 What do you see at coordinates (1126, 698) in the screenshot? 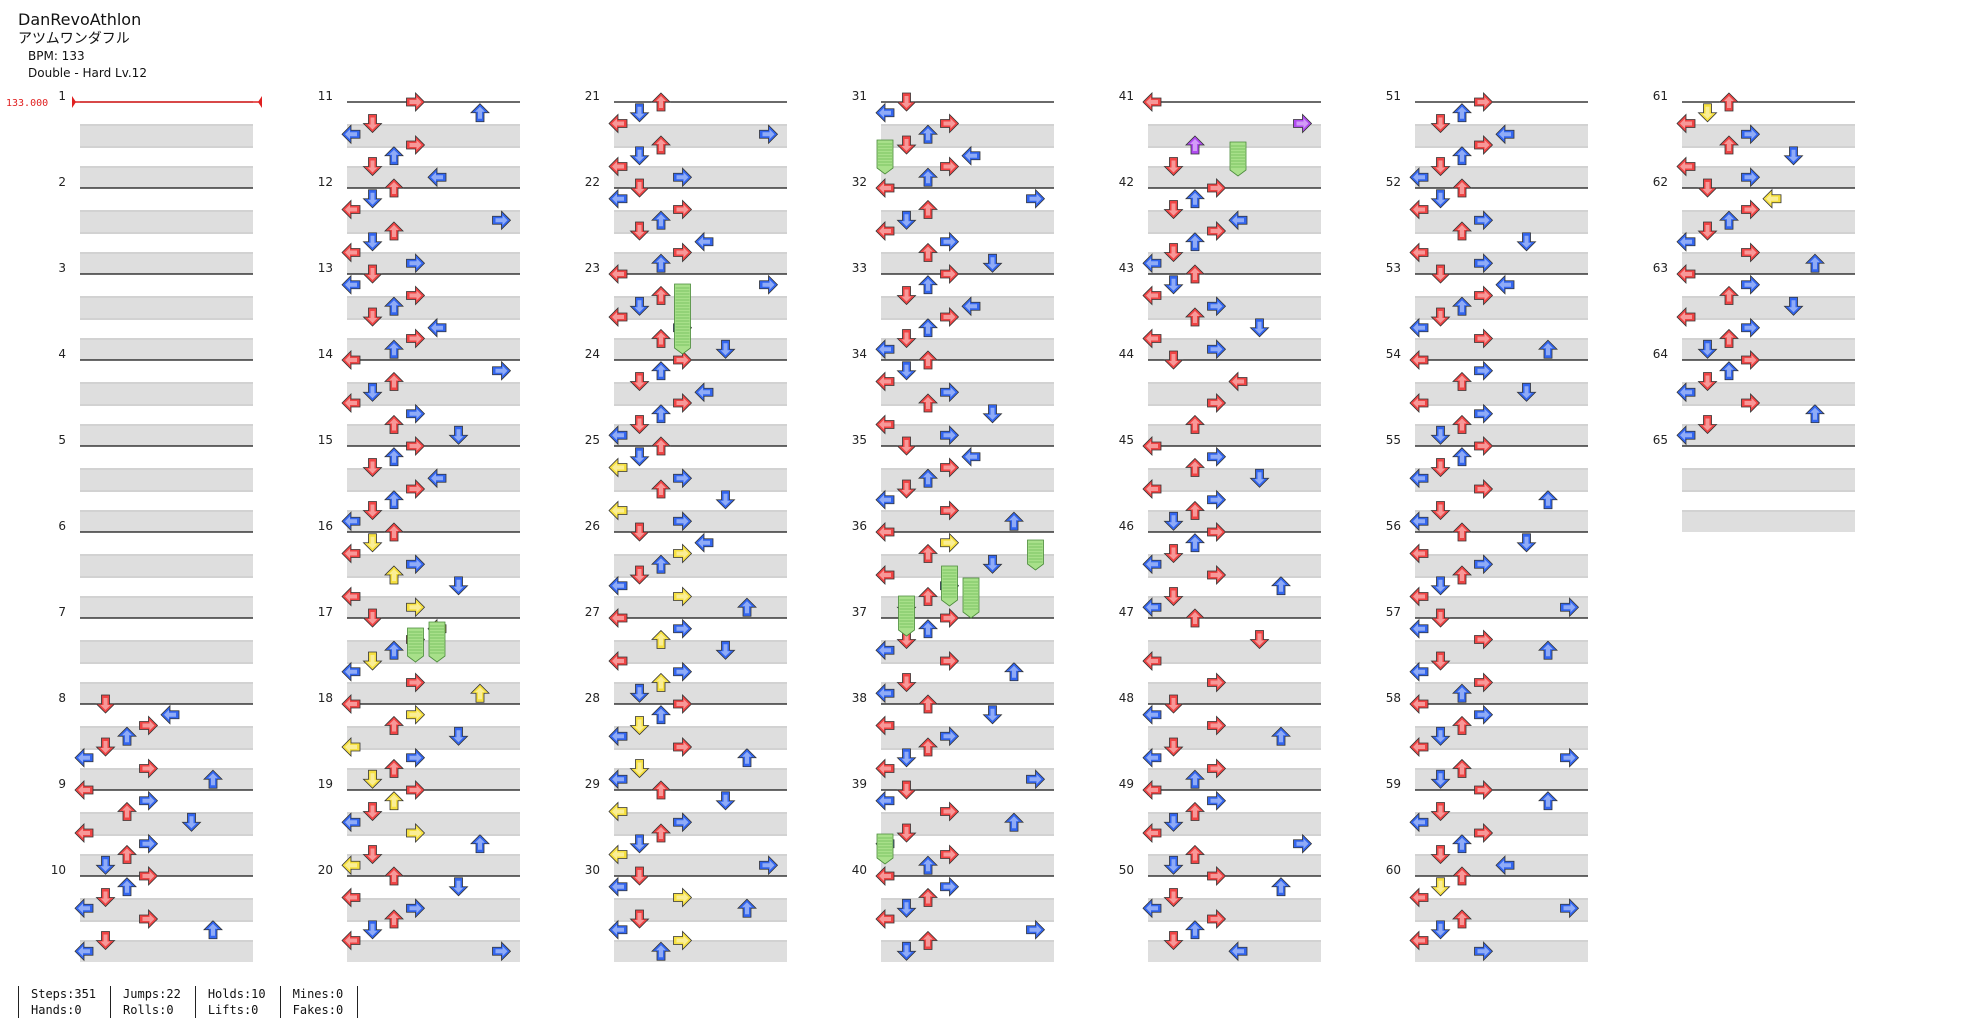
I see `measure-number: 48` at bounding box center [1126, 698].